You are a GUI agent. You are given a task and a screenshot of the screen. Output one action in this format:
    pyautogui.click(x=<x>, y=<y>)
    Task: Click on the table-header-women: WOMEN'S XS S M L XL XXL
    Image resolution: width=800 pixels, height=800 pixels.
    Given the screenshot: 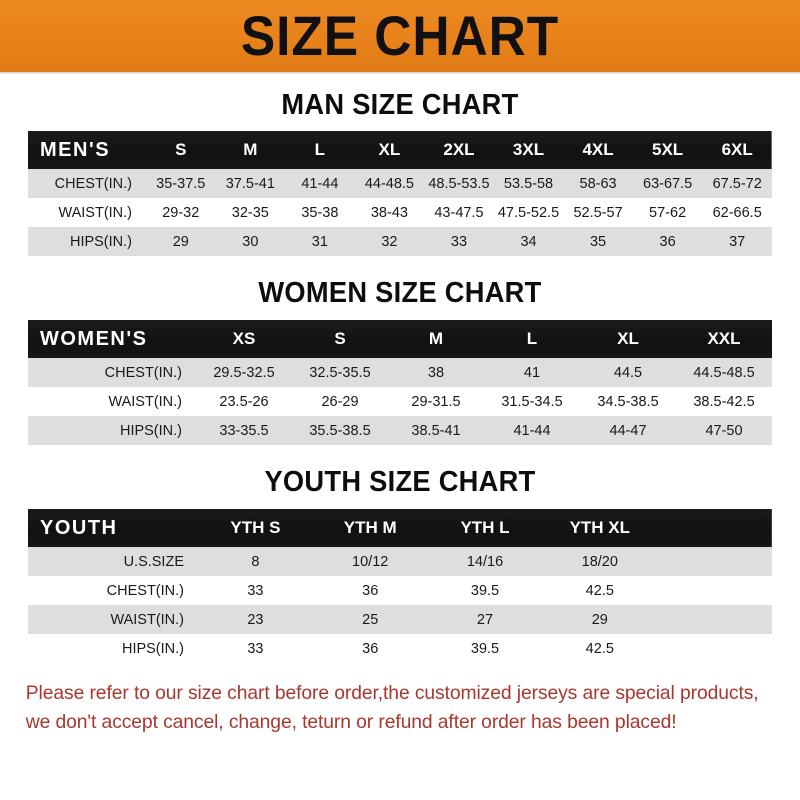 What is the action you would take?
    pyautogui.click(x=400, y=339)
    